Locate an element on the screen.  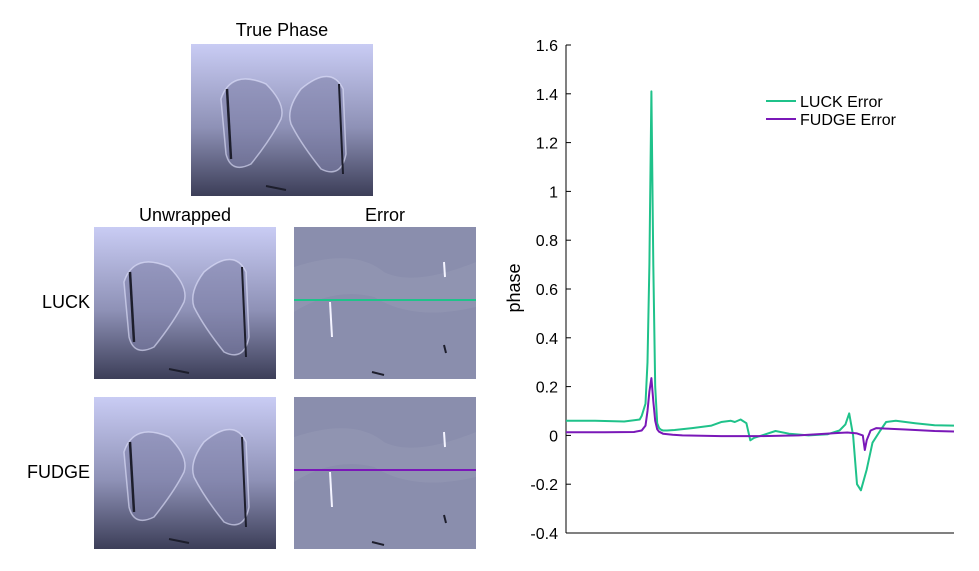
legend-label: FUDGE Error is located at coordinates (848, 120).